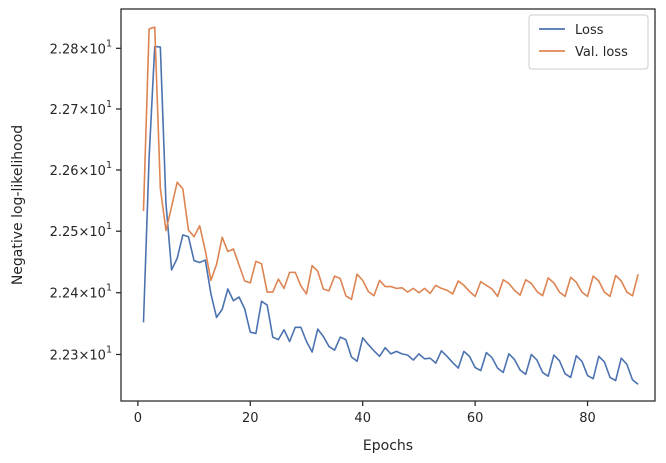 The image size is (666, 463). What do you see at coordinates (81, 47) in the screenshot?
I see `y-tick-label: 2.28×10¹` at bounding box center [81, 47].